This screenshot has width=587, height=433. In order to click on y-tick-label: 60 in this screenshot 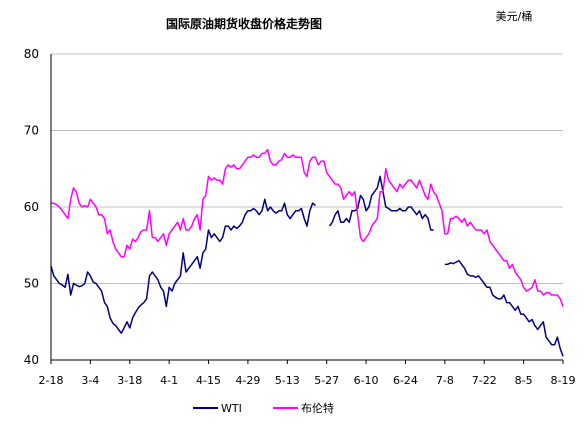, I will do `click(31, 207)`.